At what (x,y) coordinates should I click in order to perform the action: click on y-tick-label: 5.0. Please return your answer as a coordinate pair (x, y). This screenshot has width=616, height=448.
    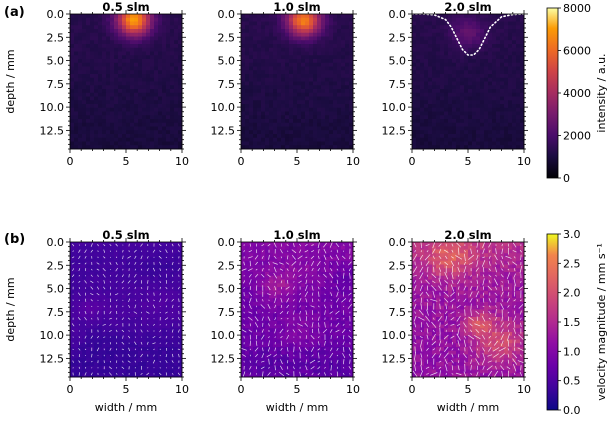
    Looking at the image, I should click on (398, 61).